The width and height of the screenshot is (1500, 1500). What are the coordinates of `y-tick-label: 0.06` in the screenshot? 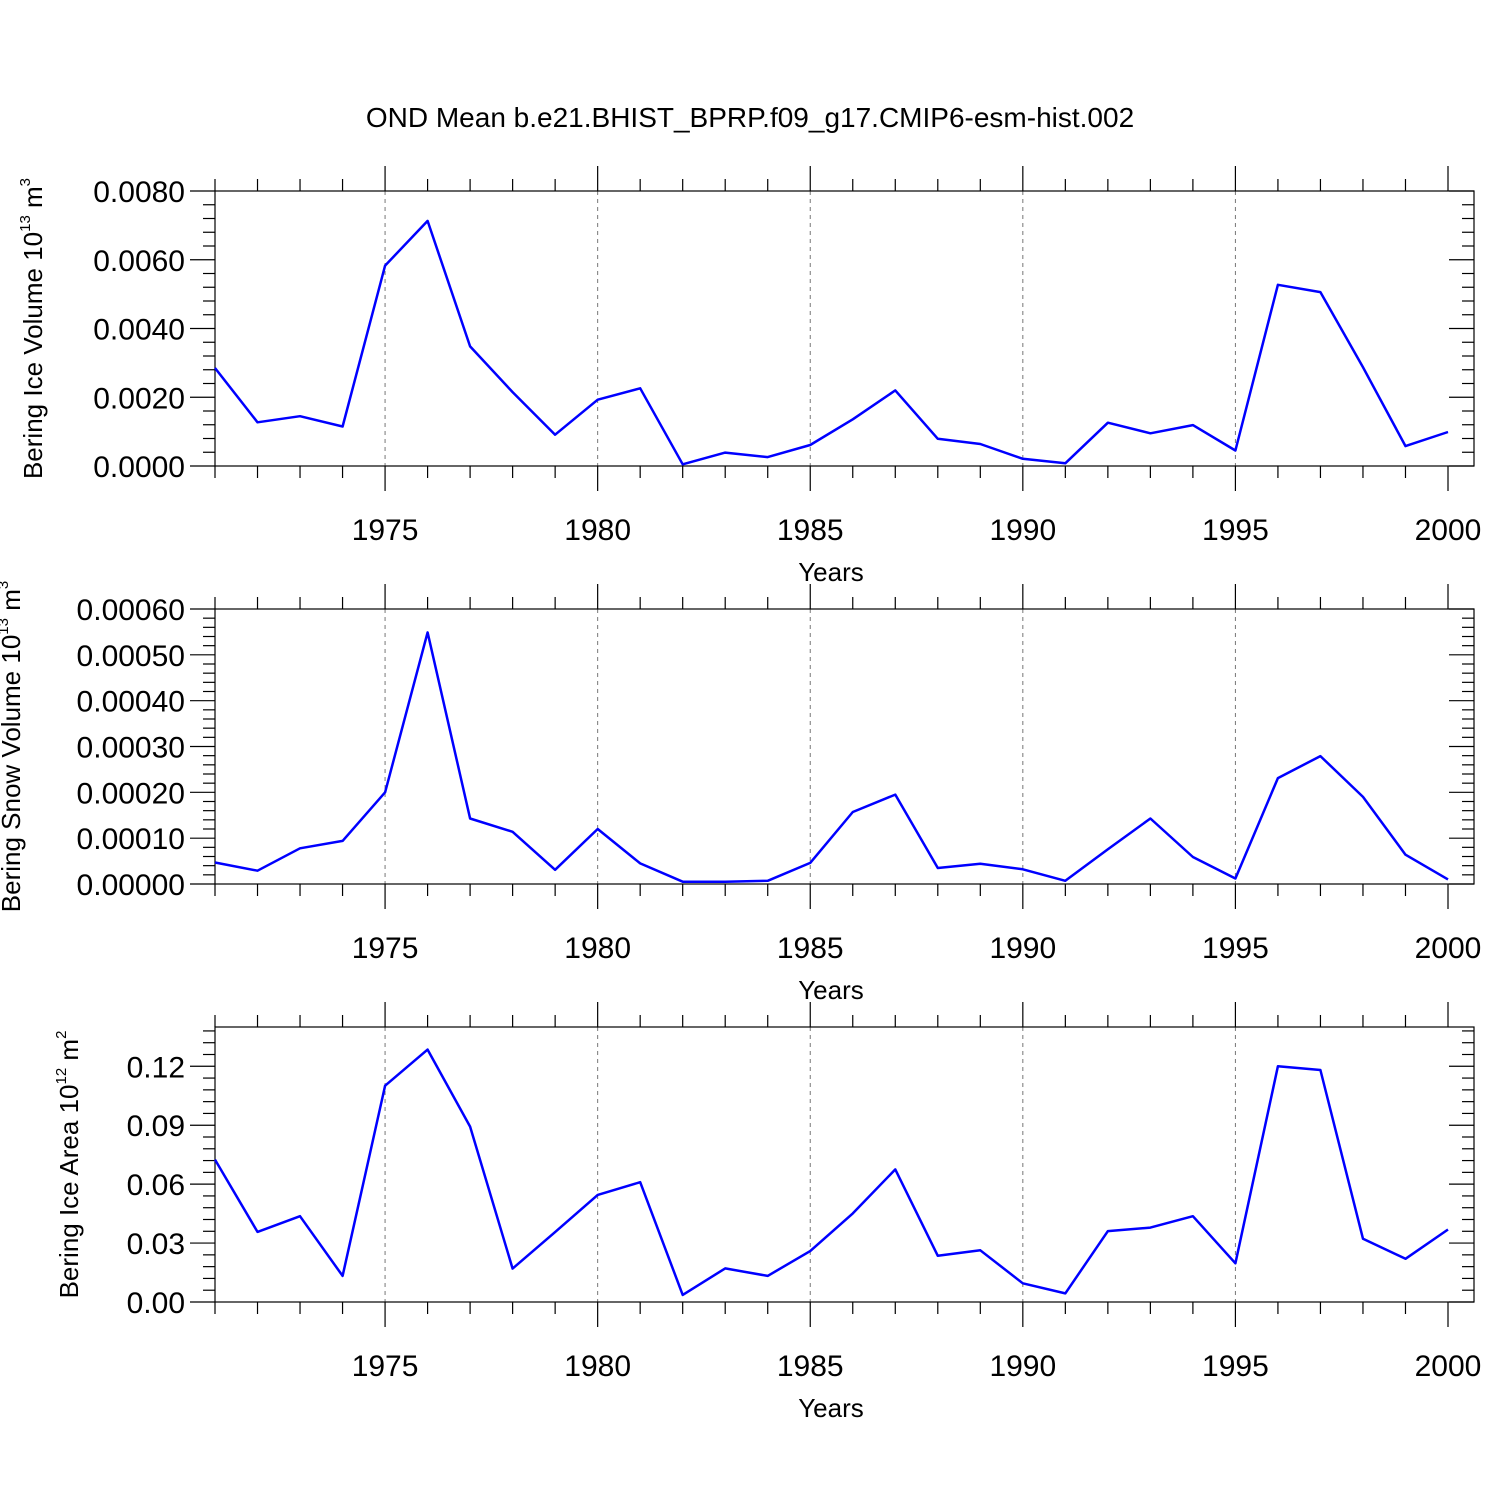 It's located at (156, 1185).